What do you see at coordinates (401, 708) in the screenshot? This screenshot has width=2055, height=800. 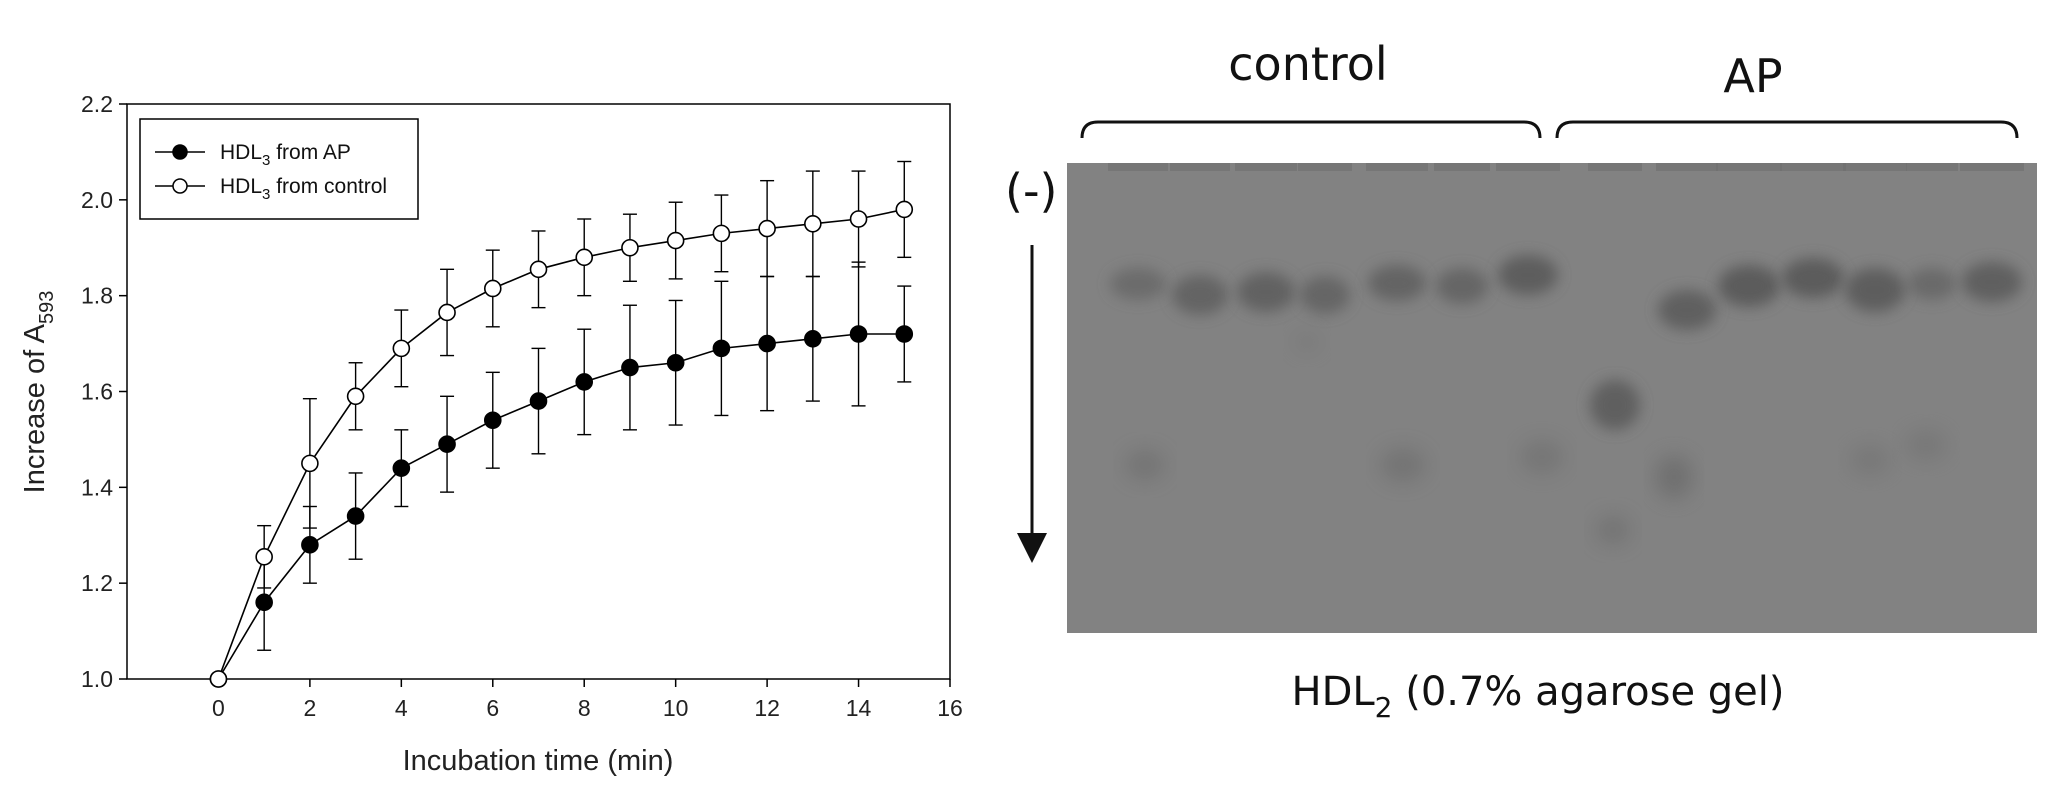 I see `x-tick-label: 4` at bounding box center [401, 708].